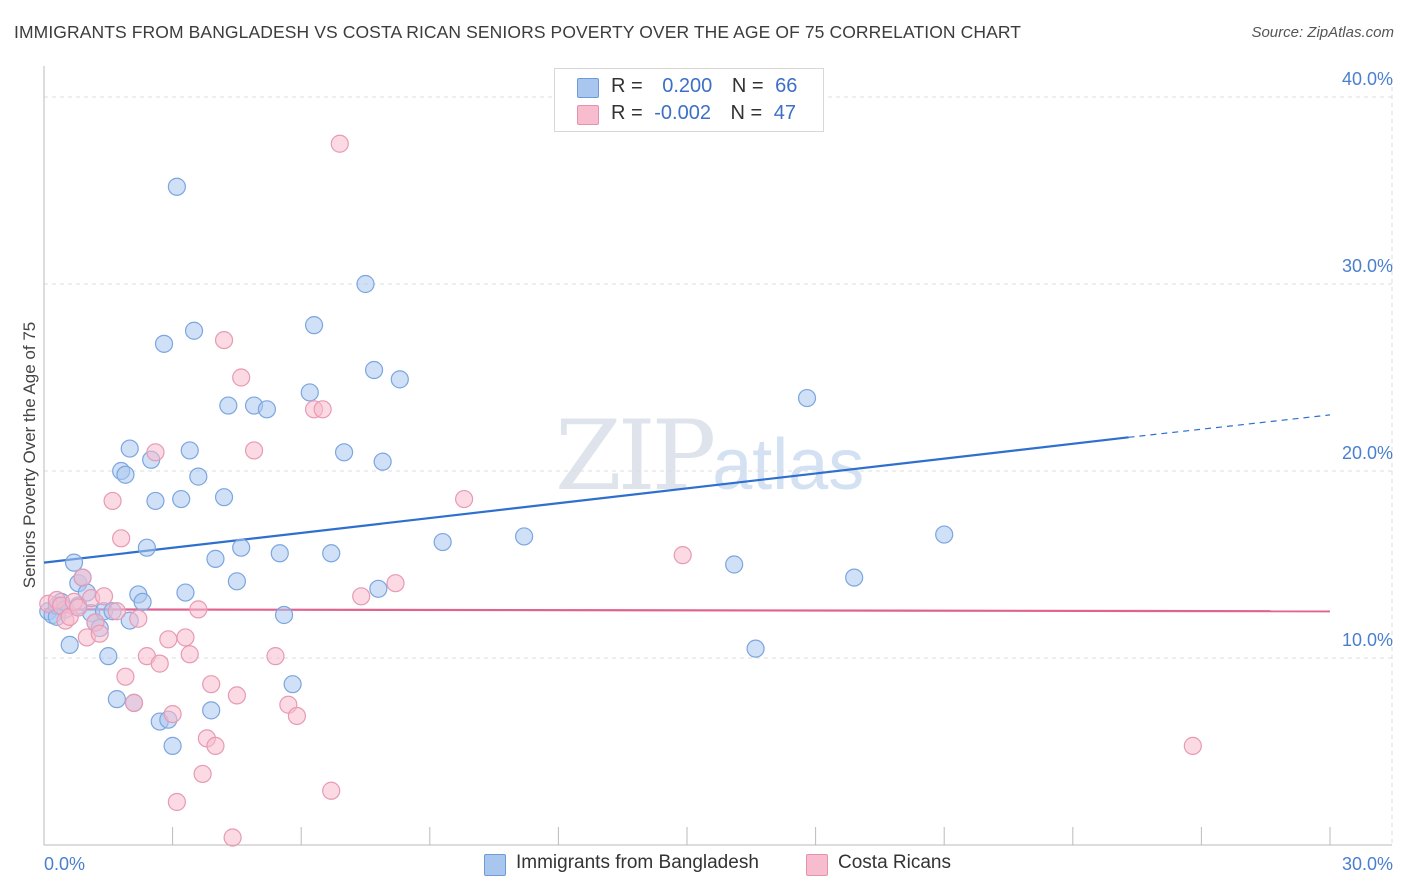 This screenshot has height=892, width=1406. Describe the element at coordinates (687, 86) in the screenshot. I see `legend-r-value: 0.200` at that location.